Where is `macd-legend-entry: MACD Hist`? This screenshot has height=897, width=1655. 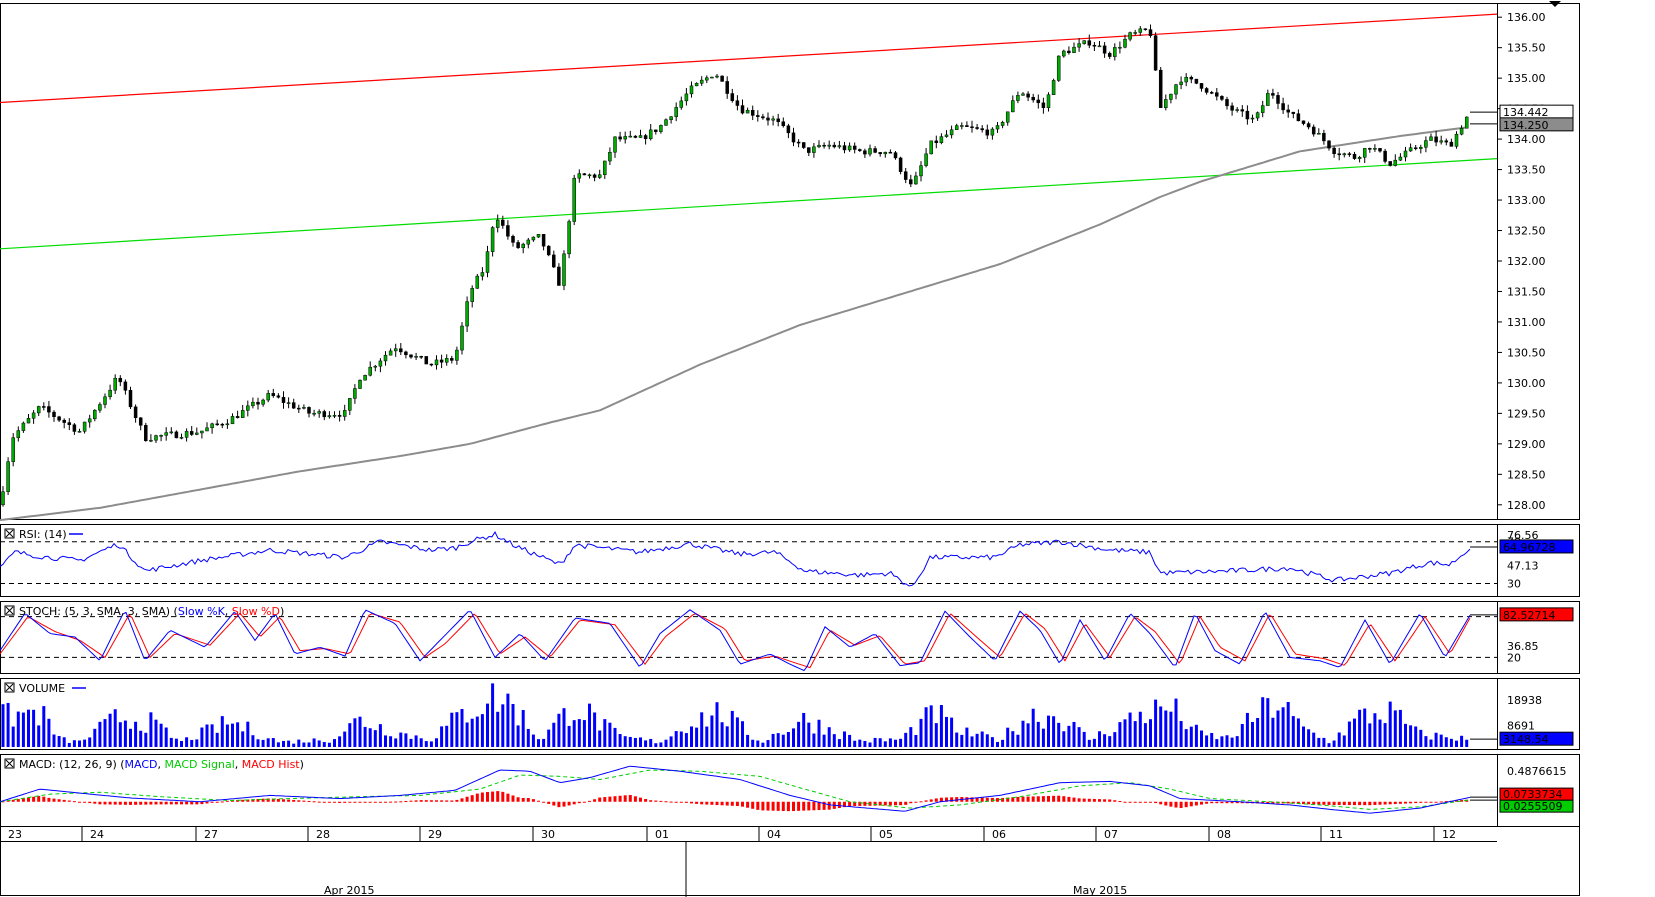 macd-legend-entry: MACD Hist is located at coordinates (271, 764).